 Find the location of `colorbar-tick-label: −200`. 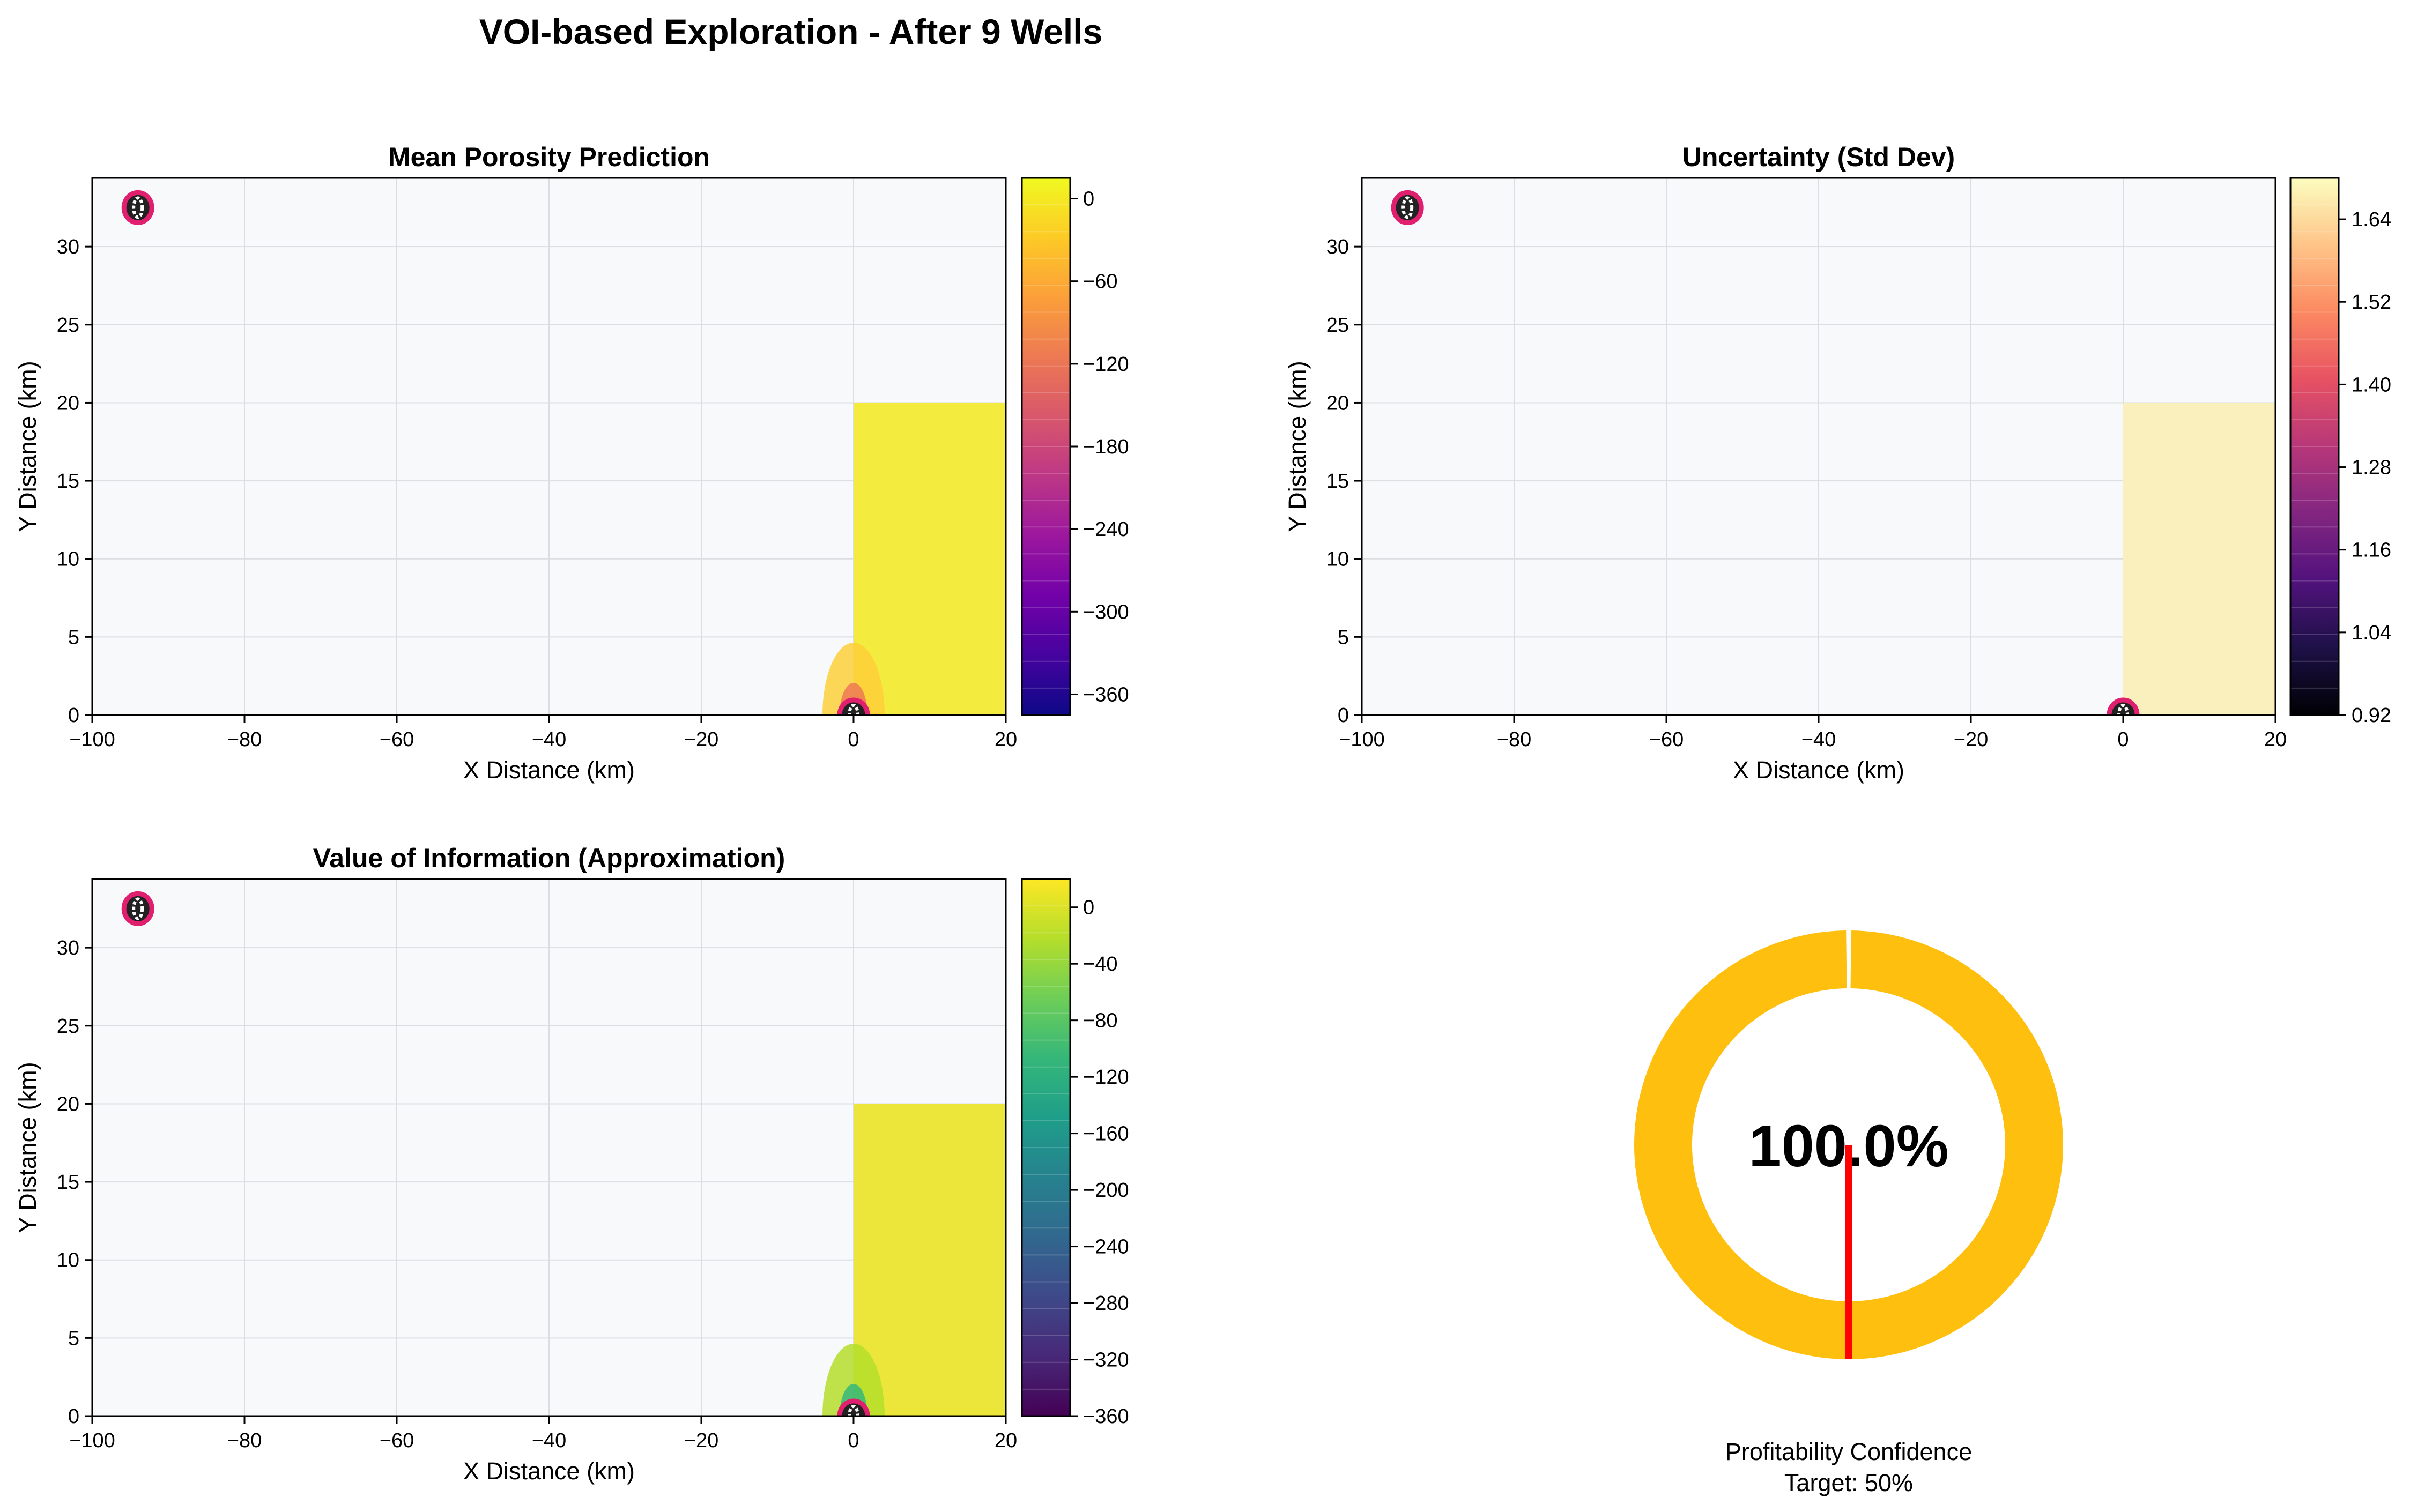

colorbar-tick-label: −200 is located at coordinates (1106, 1190).